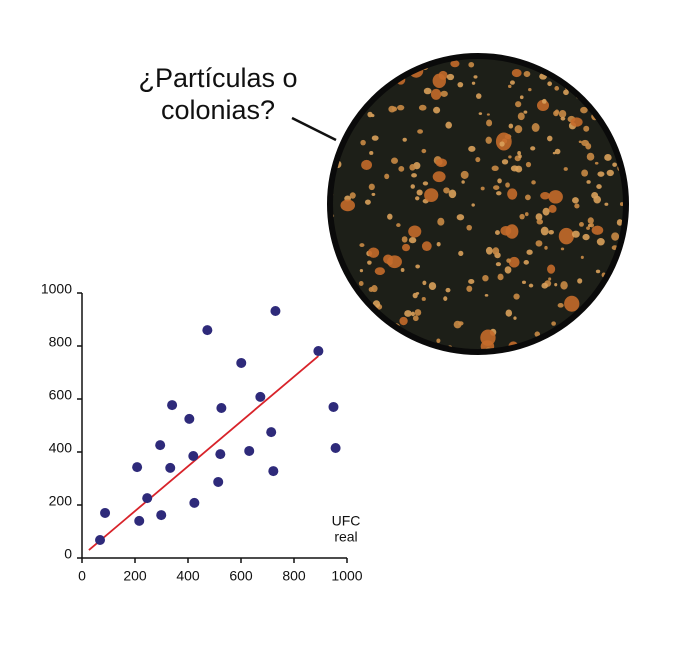 Image resolution: width=680 pixels, height=650 pixels. Describe the element at coordinates (61, 395) in the screenshot. I see `y-tick-label: 600` at that location.